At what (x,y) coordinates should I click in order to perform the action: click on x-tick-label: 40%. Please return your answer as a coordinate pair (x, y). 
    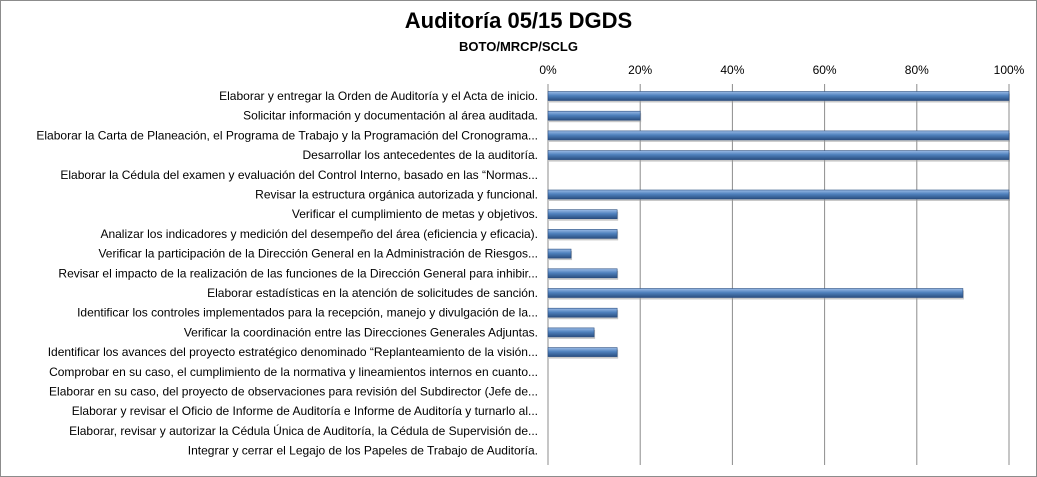
    Looking at the image, I should click on (732, 70).